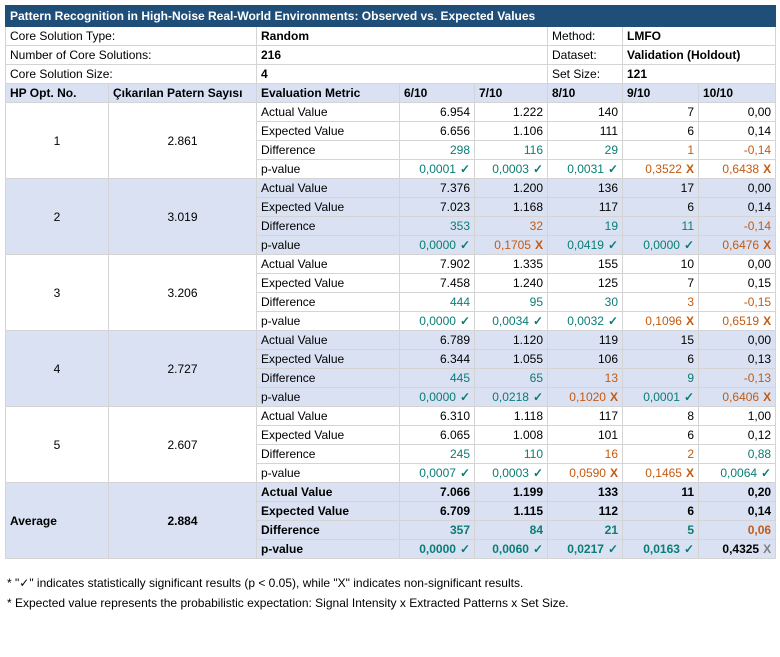 The width and height of the screenshot is (780, 657). Describe the element at coordinates (737, 264) in the screenshot. I see `value-cell: 0,00` at that location.